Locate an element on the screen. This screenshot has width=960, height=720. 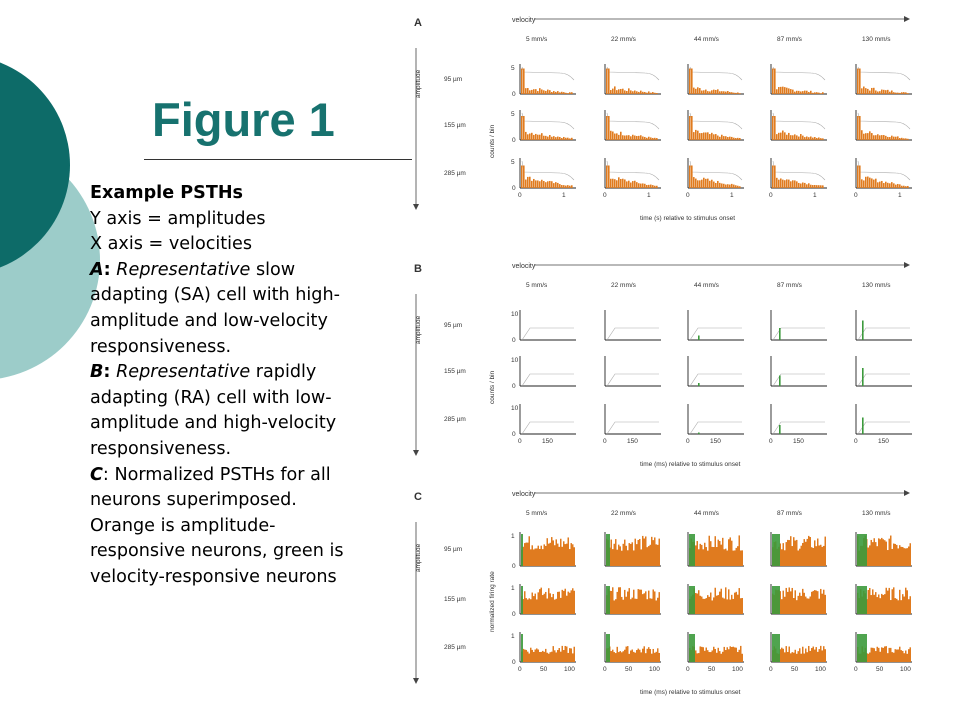
caption-c-line-4: responsive neurons, green is is located at coordinates (217, 551).